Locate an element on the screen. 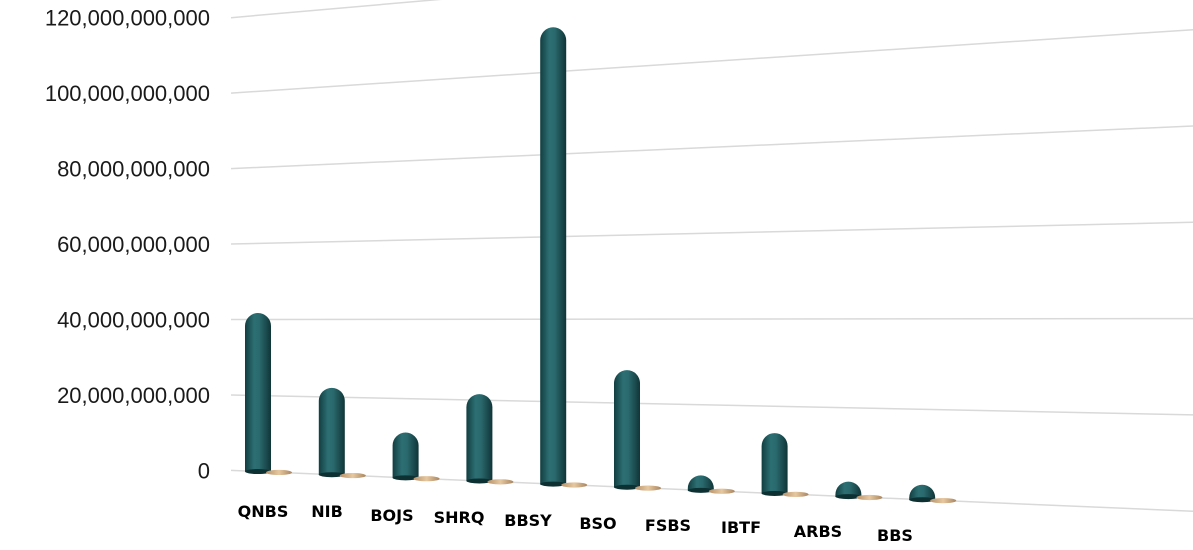 This screenshot has width=1193, height=550. x-tick-label: ARBS is located at coordinates (818, 531).